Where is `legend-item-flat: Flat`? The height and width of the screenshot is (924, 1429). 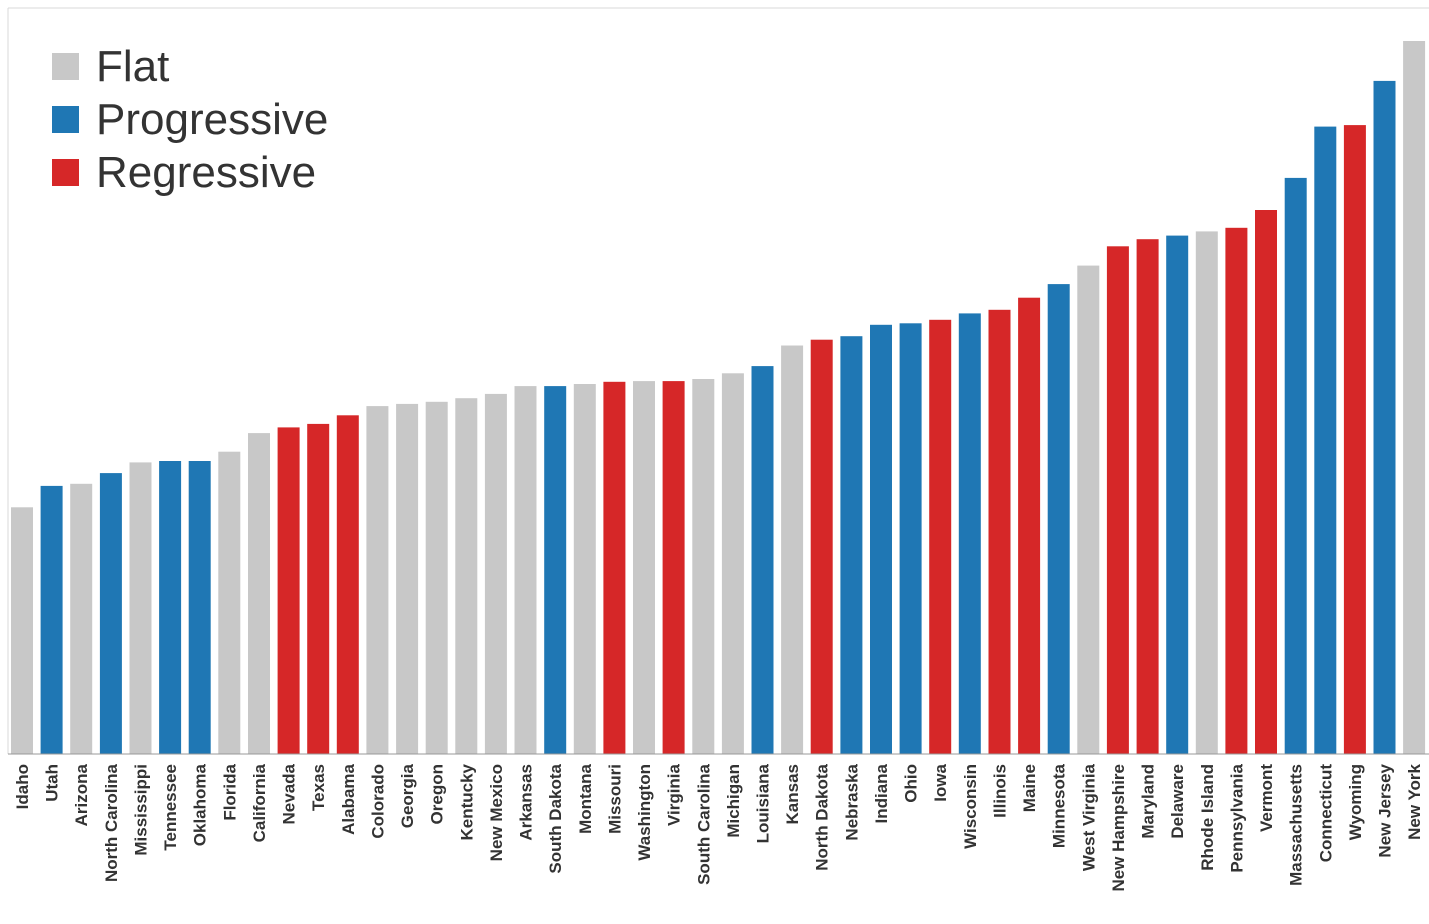
legend-item-flat: Flat is located at coordinates (190, 66).